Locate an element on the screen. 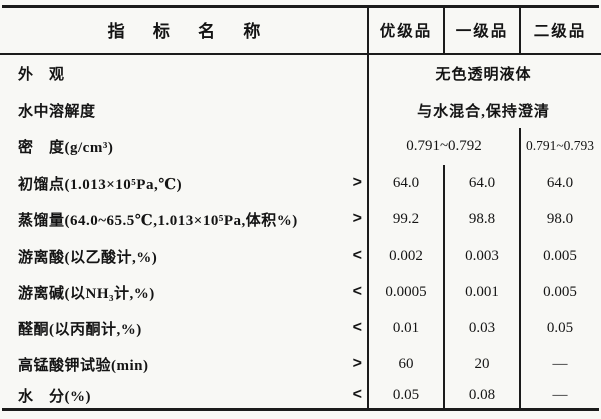 The height and width of the screenshot is (419, 601). row-value-grade-2: 0.08 is located at coordinates (482, 394).